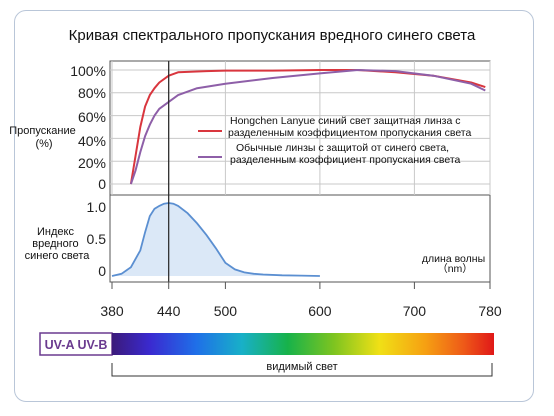  What do you see at coordinates (55, 232) in the screenshot?
I see `hazard-axis-title-line1: Индекс` at bounding box center [55, 232].